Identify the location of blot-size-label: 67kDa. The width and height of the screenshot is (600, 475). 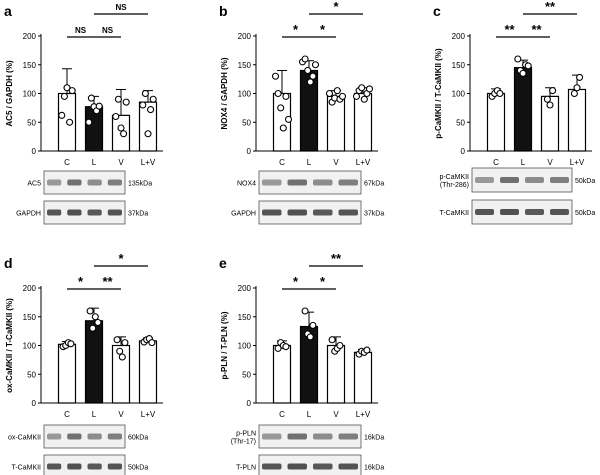
(374, 184).